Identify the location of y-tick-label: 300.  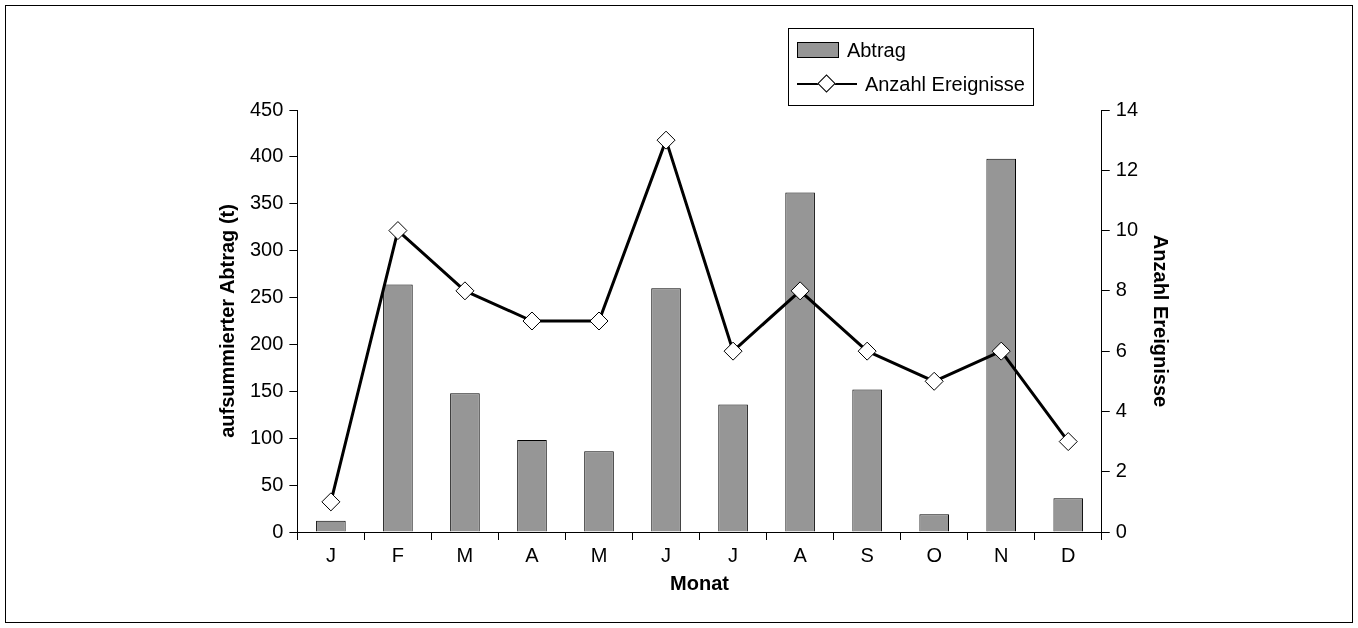
(266, 249).